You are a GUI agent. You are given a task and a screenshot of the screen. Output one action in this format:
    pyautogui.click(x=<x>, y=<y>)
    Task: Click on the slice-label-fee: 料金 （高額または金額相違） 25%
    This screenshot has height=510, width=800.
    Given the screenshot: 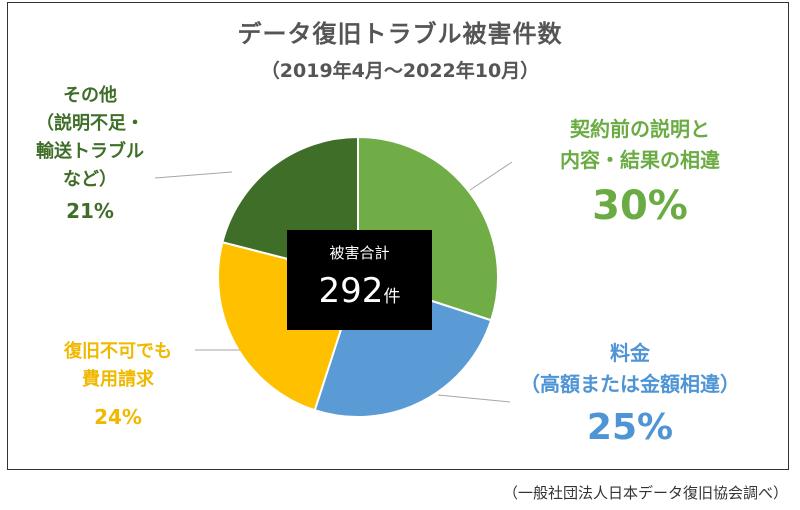 What is the action you would take?
    pyautogui.click(x=630, y=393)
    